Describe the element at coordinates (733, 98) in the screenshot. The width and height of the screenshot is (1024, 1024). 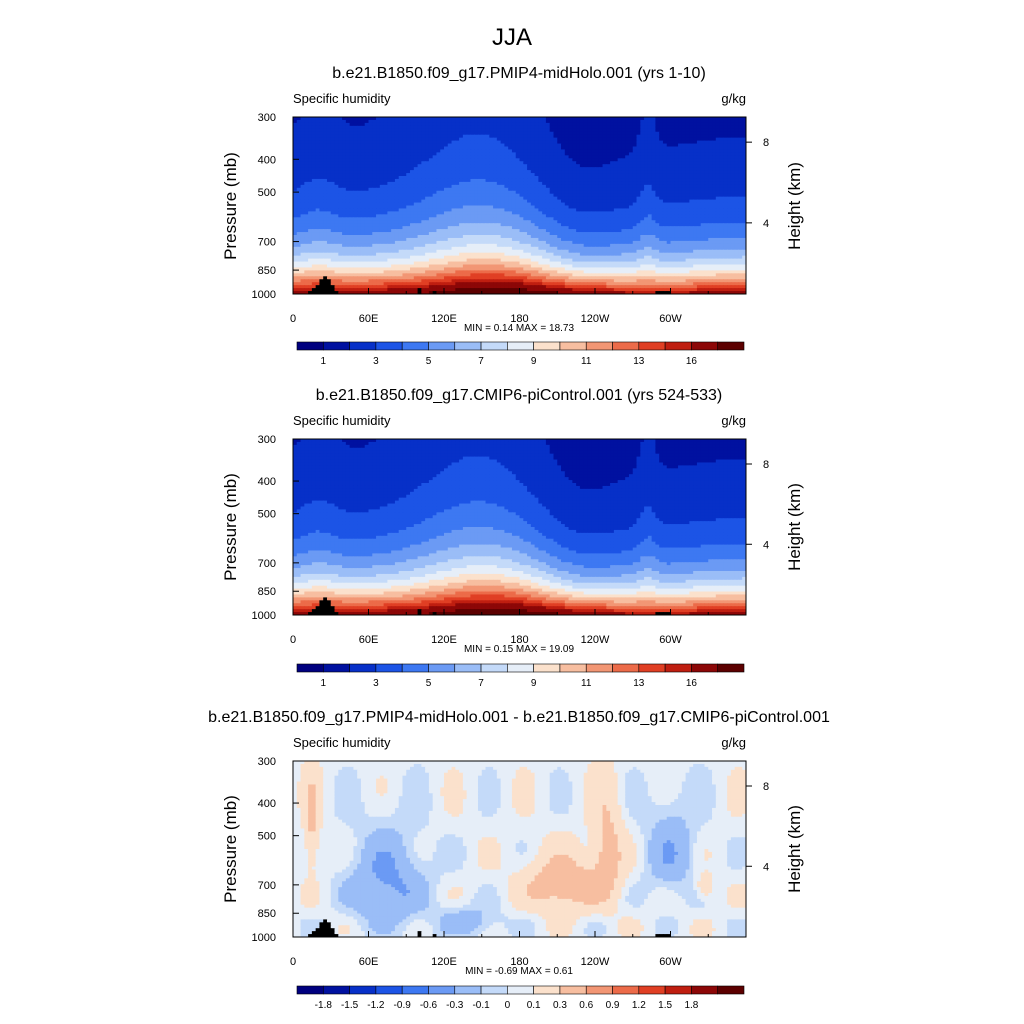
I see `panel-1-units-label: g/kg` at that location.